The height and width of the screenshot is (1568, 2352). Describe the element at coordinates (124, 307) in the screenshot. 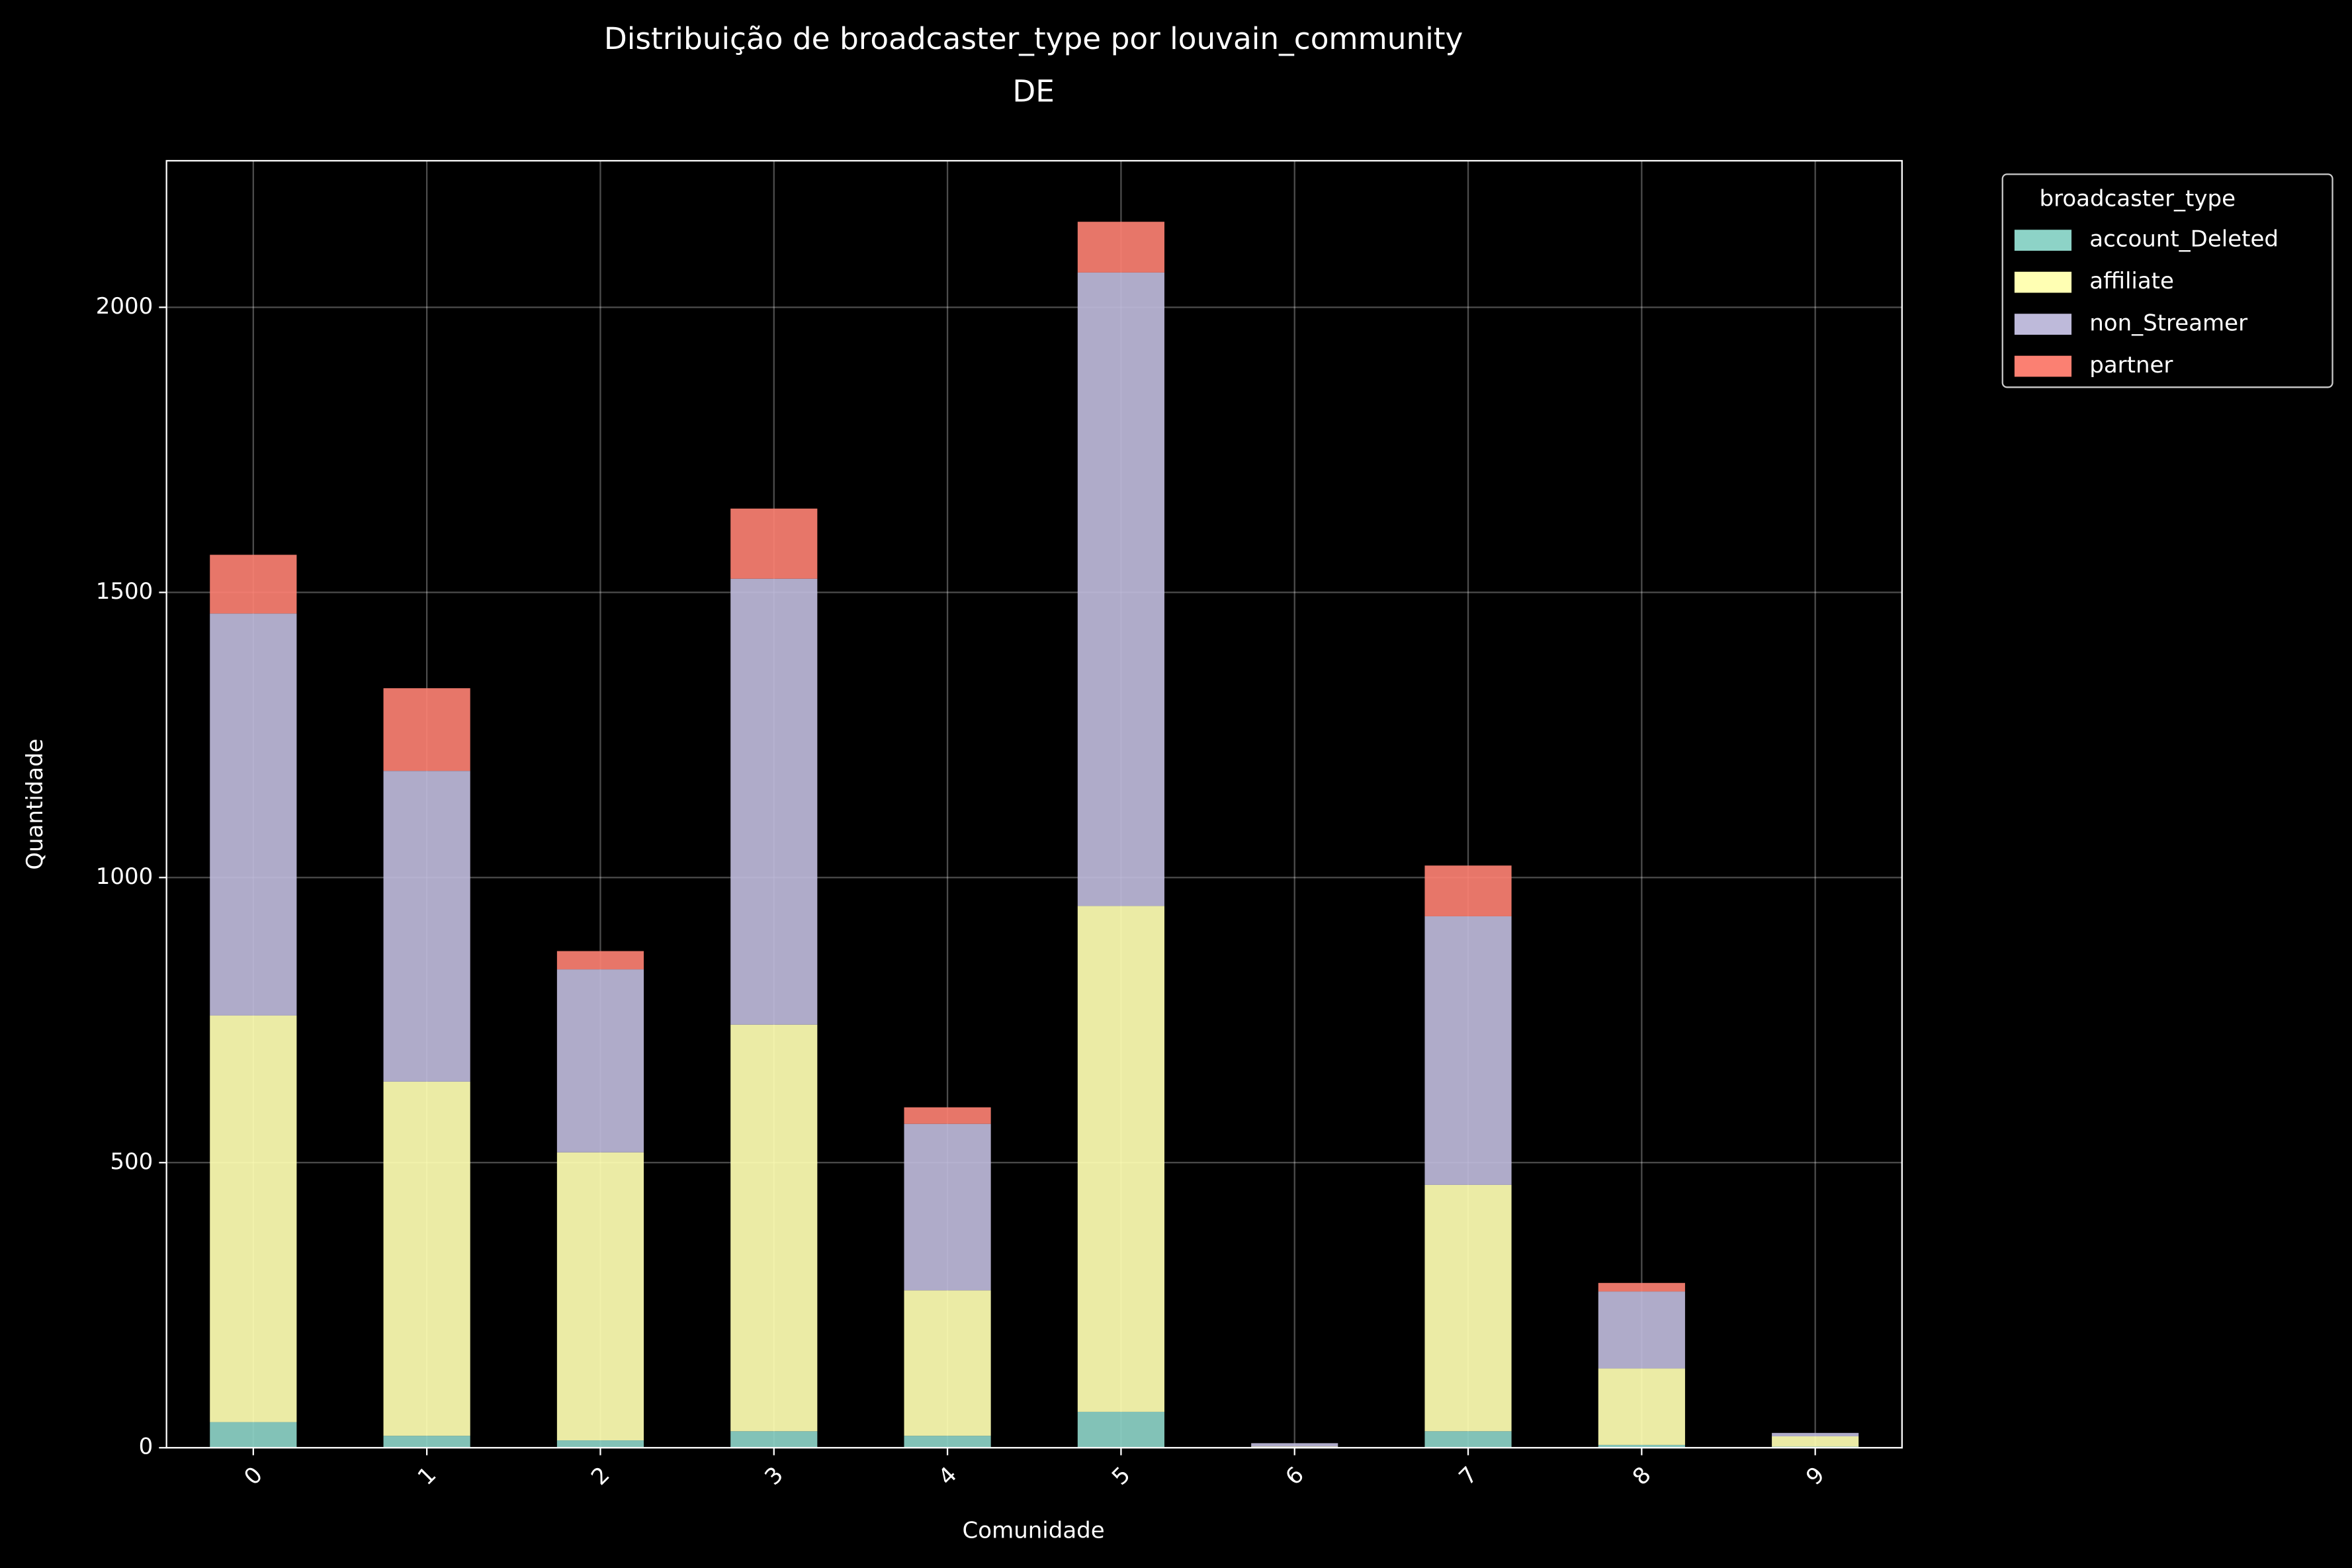

I see `y-tick-label: 2000` at that location.